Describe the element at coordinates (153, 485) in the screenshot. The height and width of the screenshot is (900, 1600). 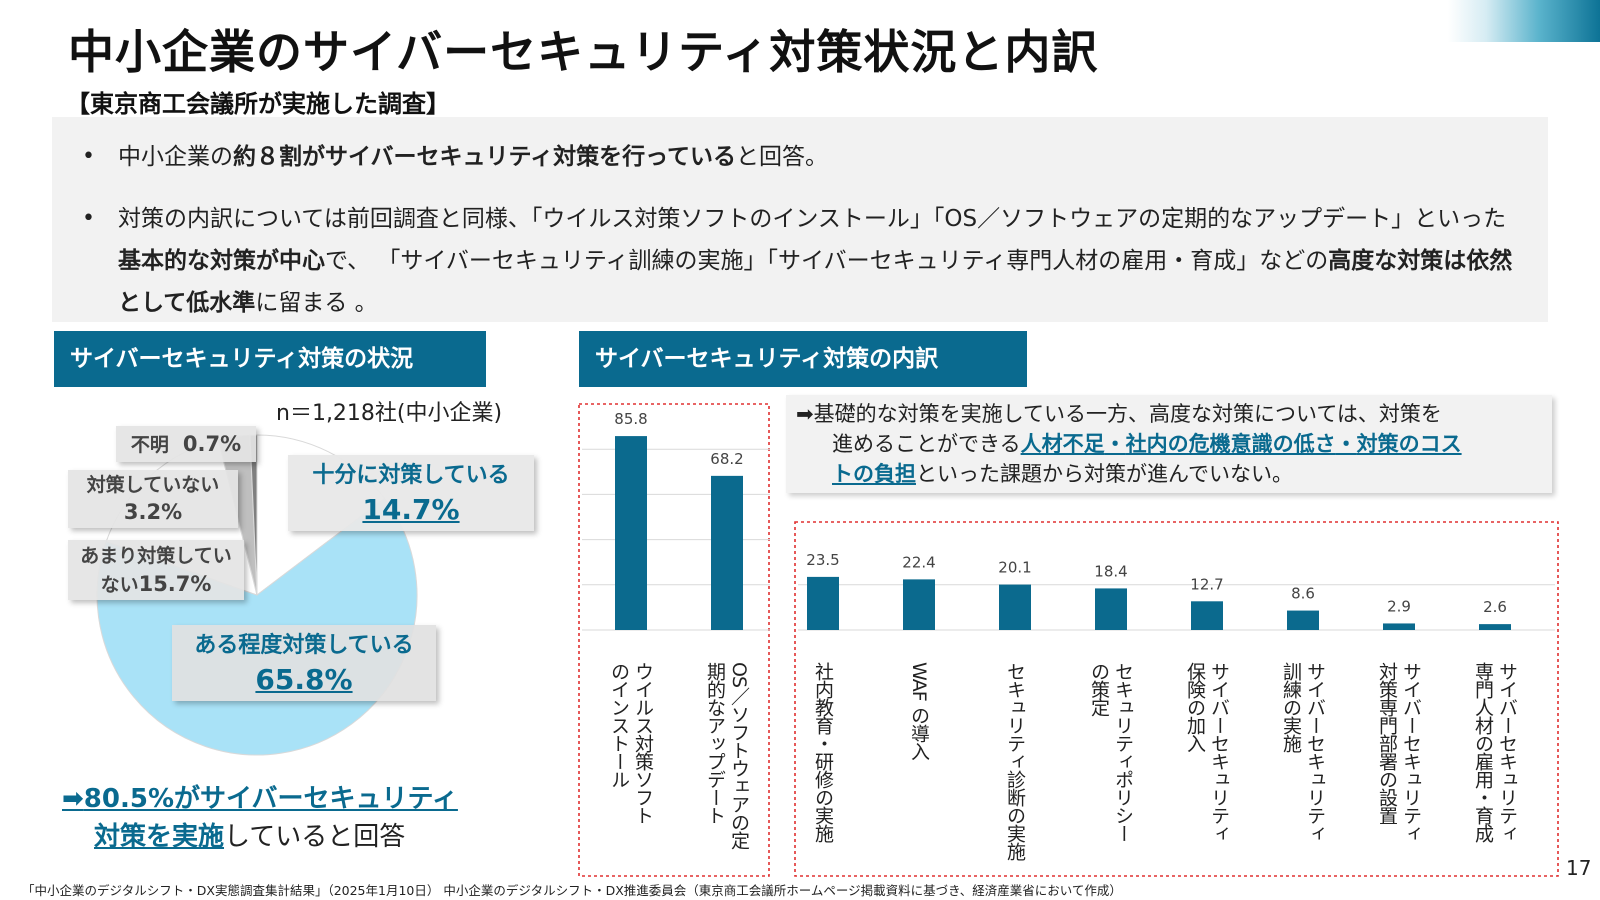
I see `pie-label-none-text: 対策していない` at that location.